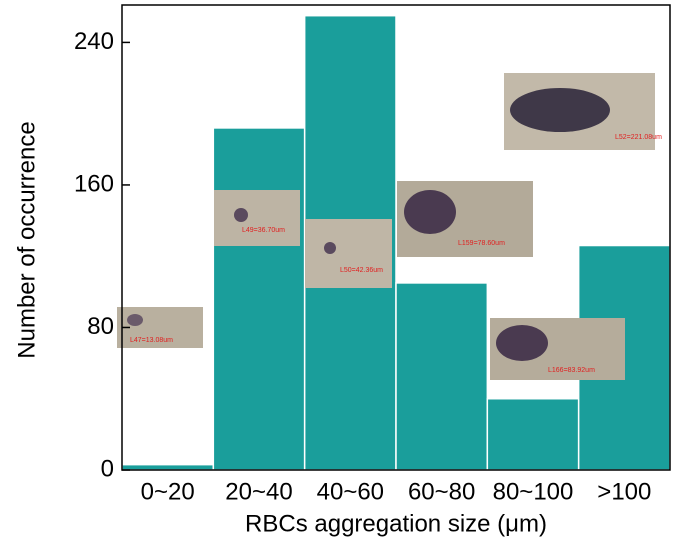 The width and height of the screenshot is (673, 553). What do you see at coordinates (94, 41) in the screenshot?
I see `y-tick-label: 240` at bounding box center [94, 41].